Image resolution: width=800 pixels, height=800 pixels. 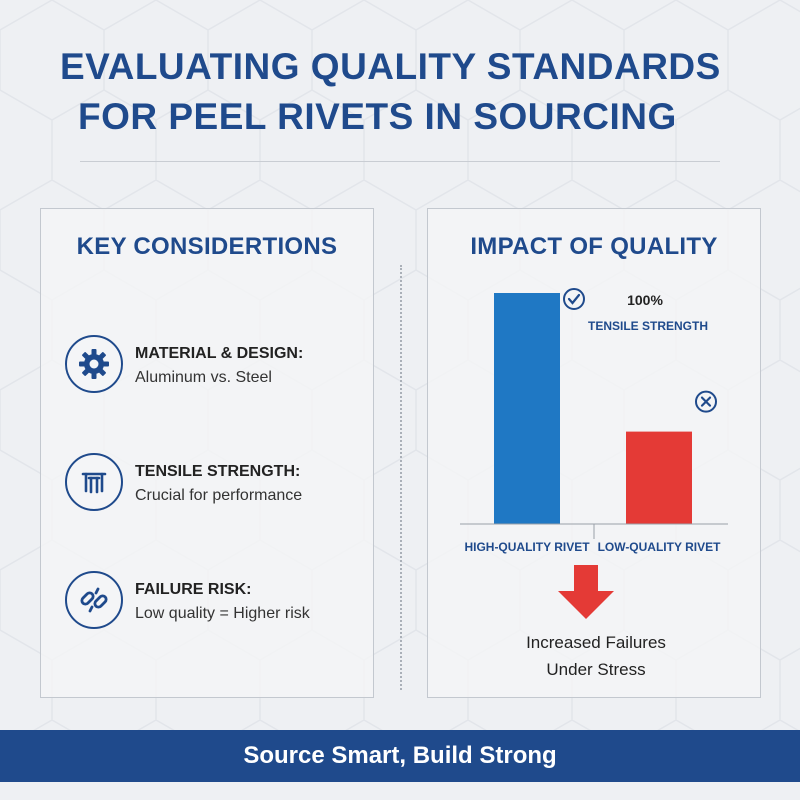 What do you see at coordinates (706, 401) in the screenshot?
I see `cross-icon` at bounding box center [706, 401].